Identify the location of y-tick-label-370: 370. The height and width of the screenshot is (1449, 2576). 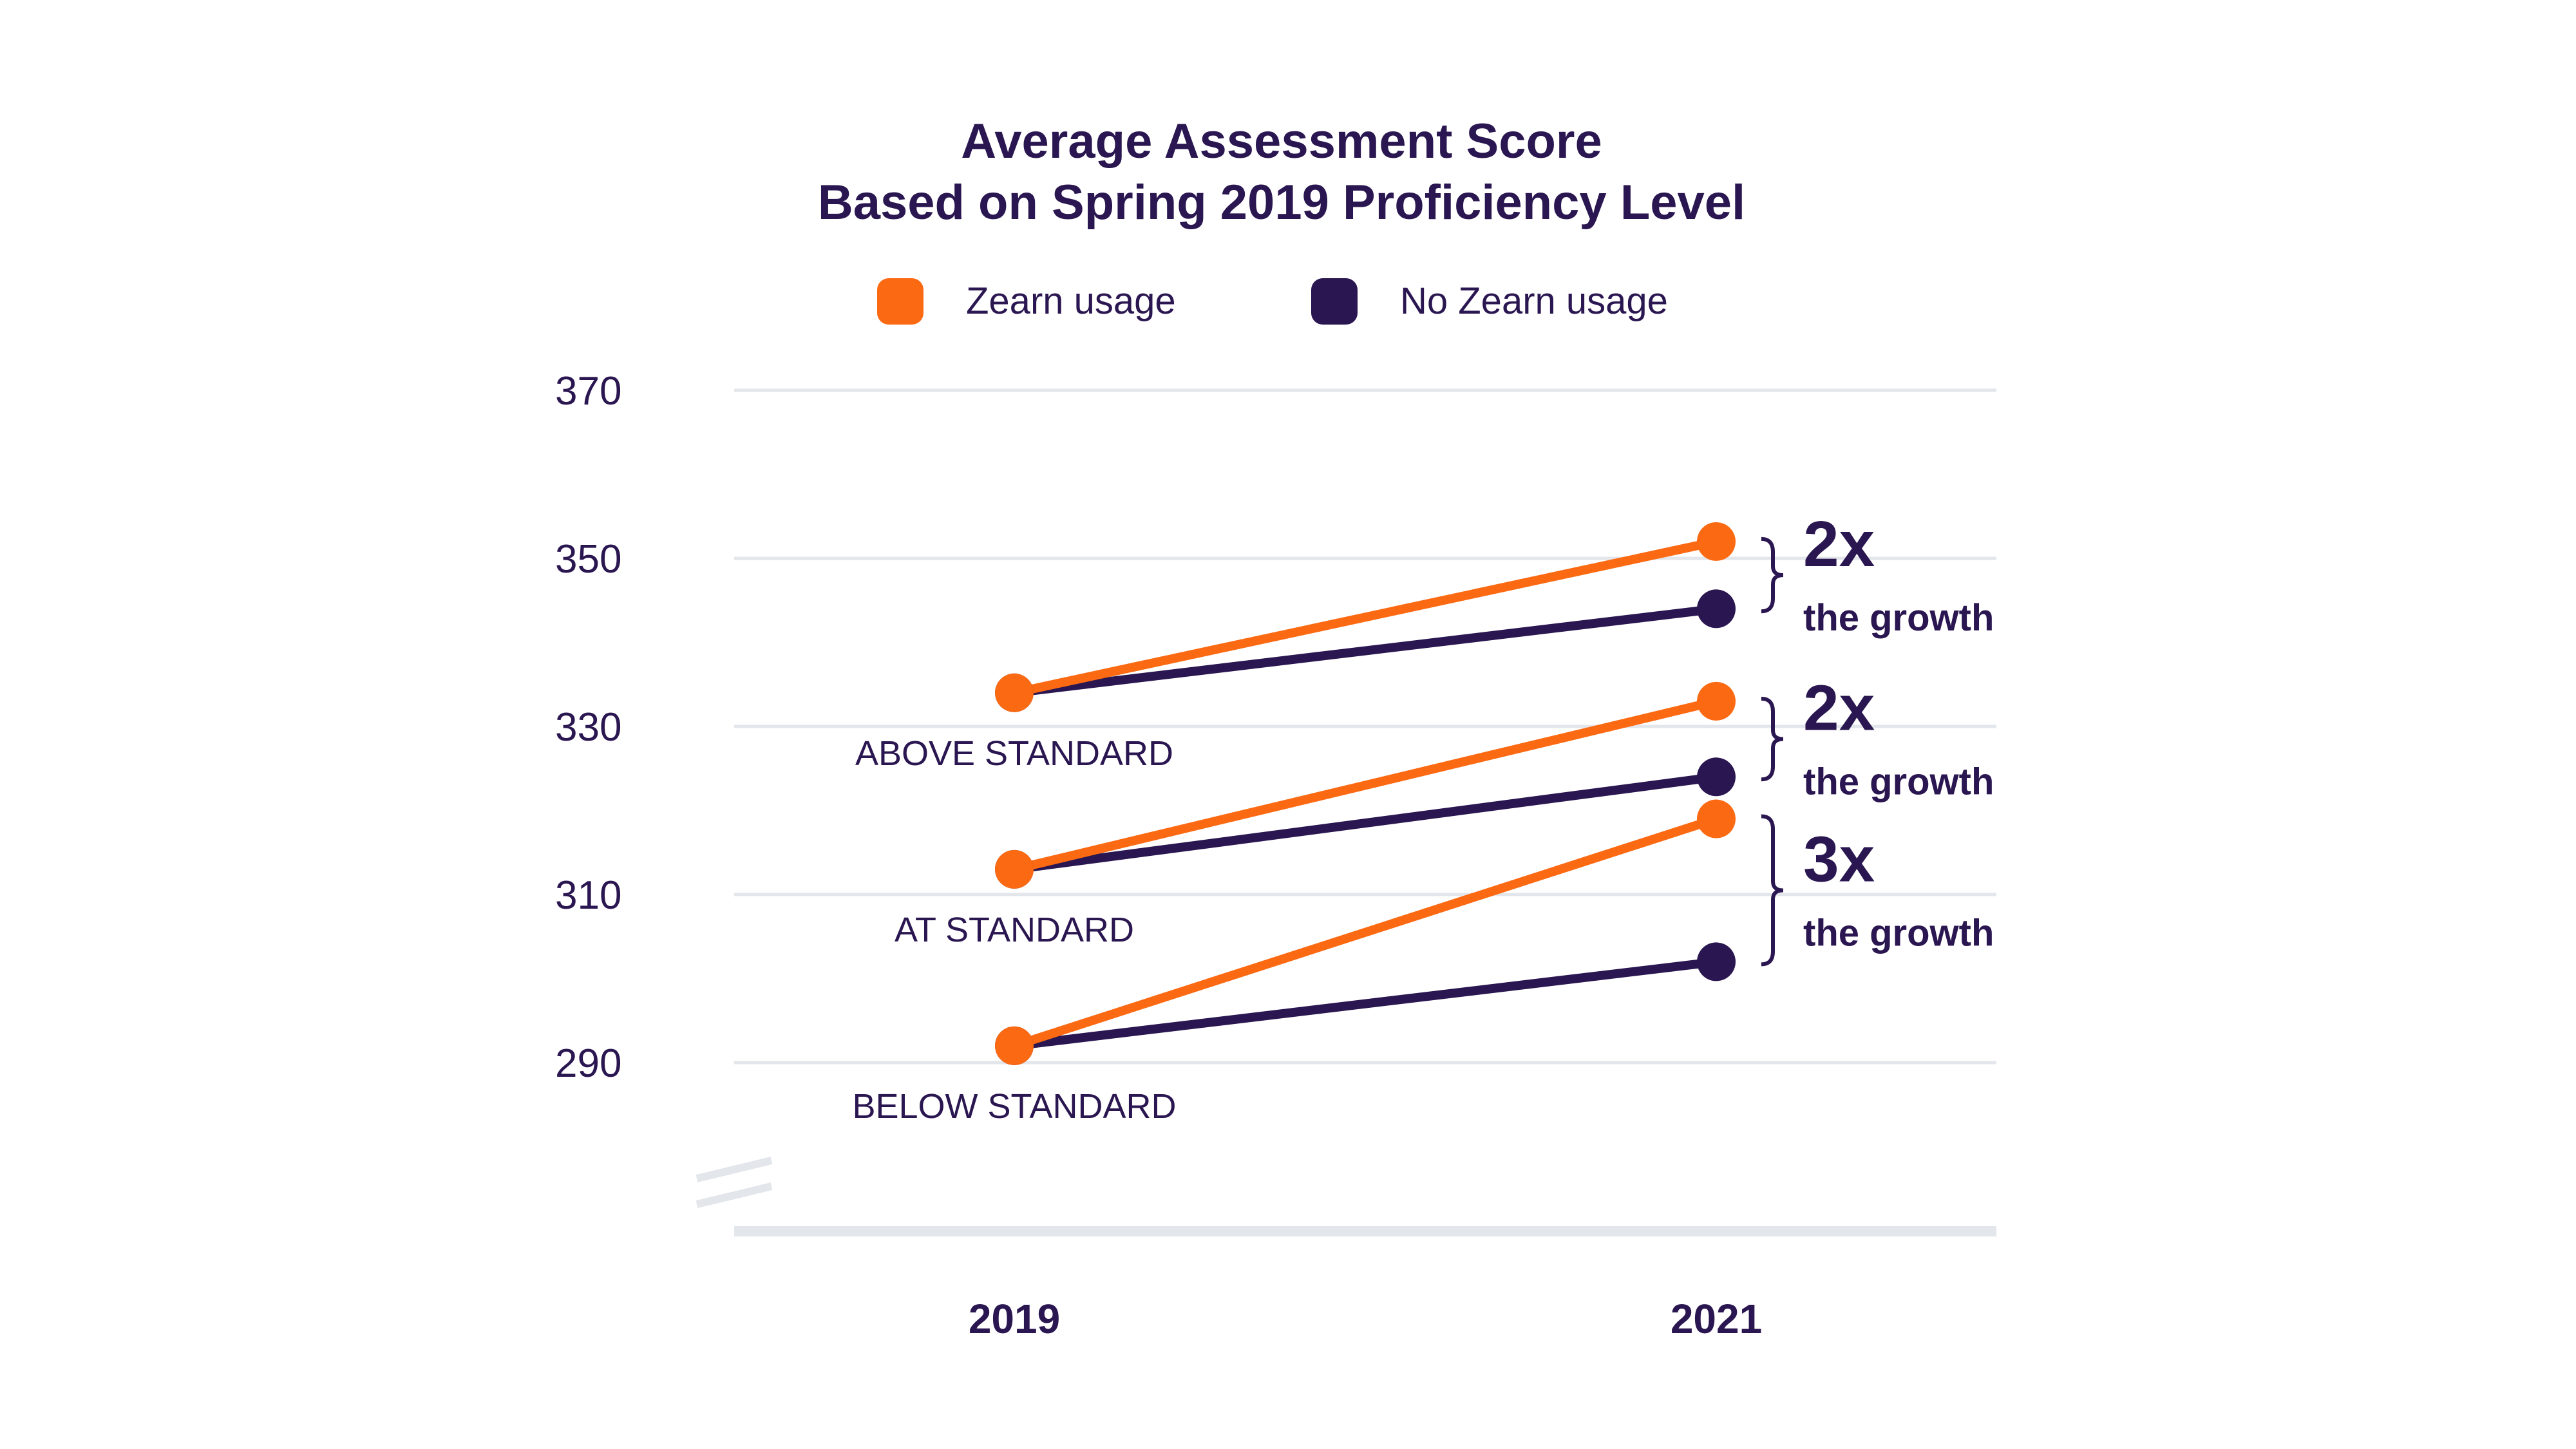
(588, 391).